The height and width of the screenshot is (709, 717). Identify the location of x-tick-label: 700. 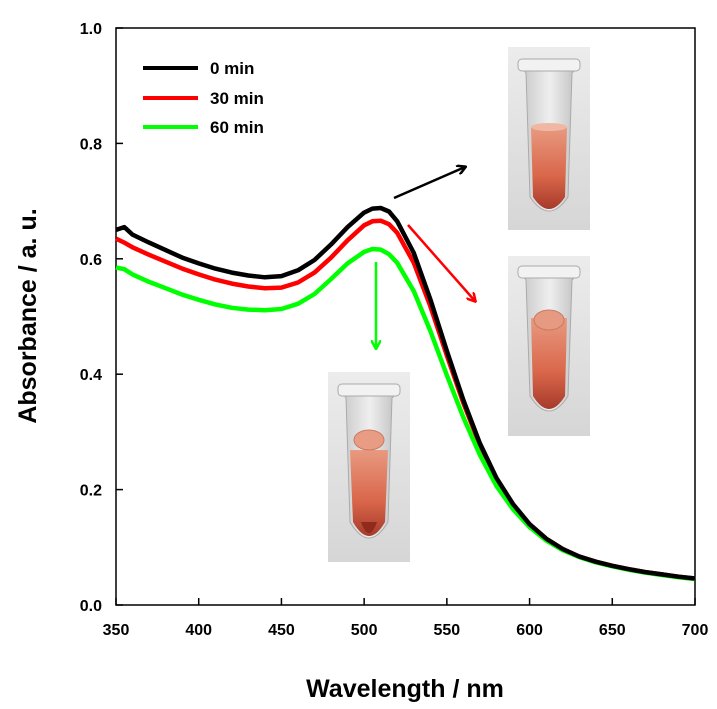
(695, 630).